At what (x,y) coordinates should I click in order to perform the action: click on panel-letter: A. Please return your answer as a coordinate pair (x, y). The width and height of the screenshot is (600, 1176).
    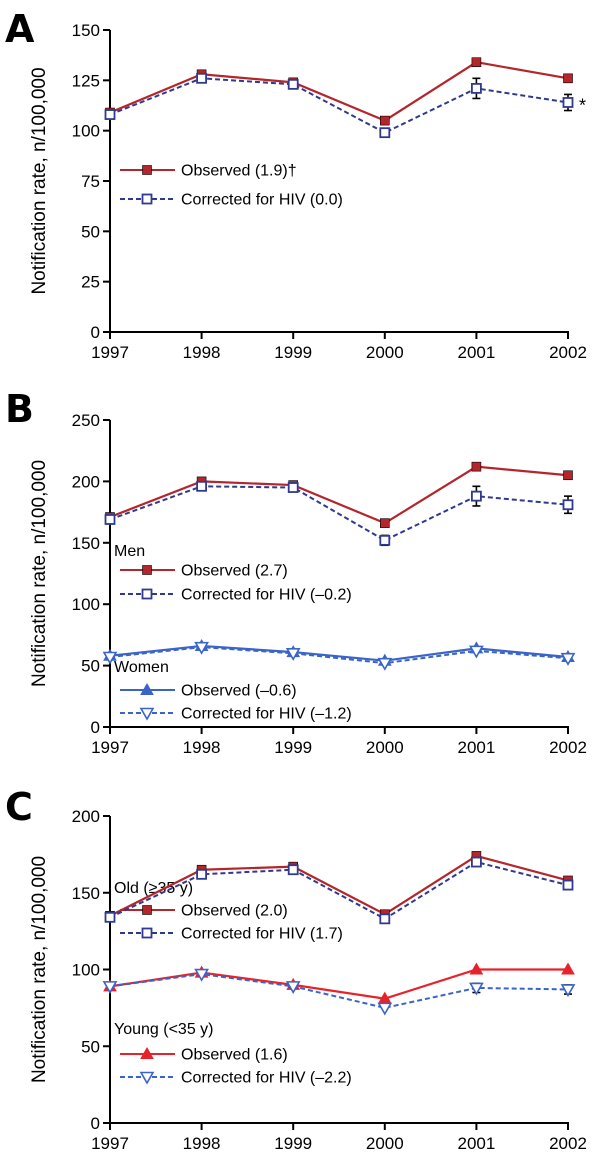
    Looking at the image, I should click on (20, 29).